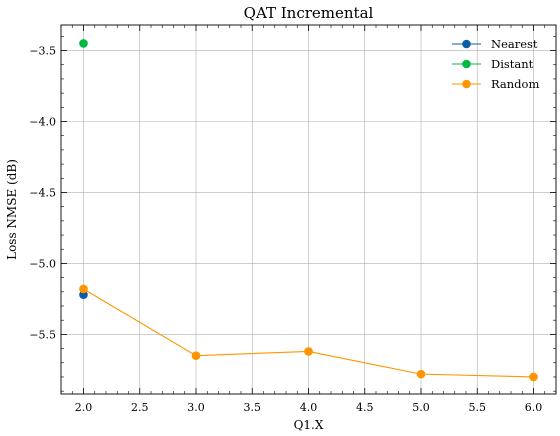 The image size is (560, 436). I want to click on x-tick-label: 2.5, so click(140, 407).